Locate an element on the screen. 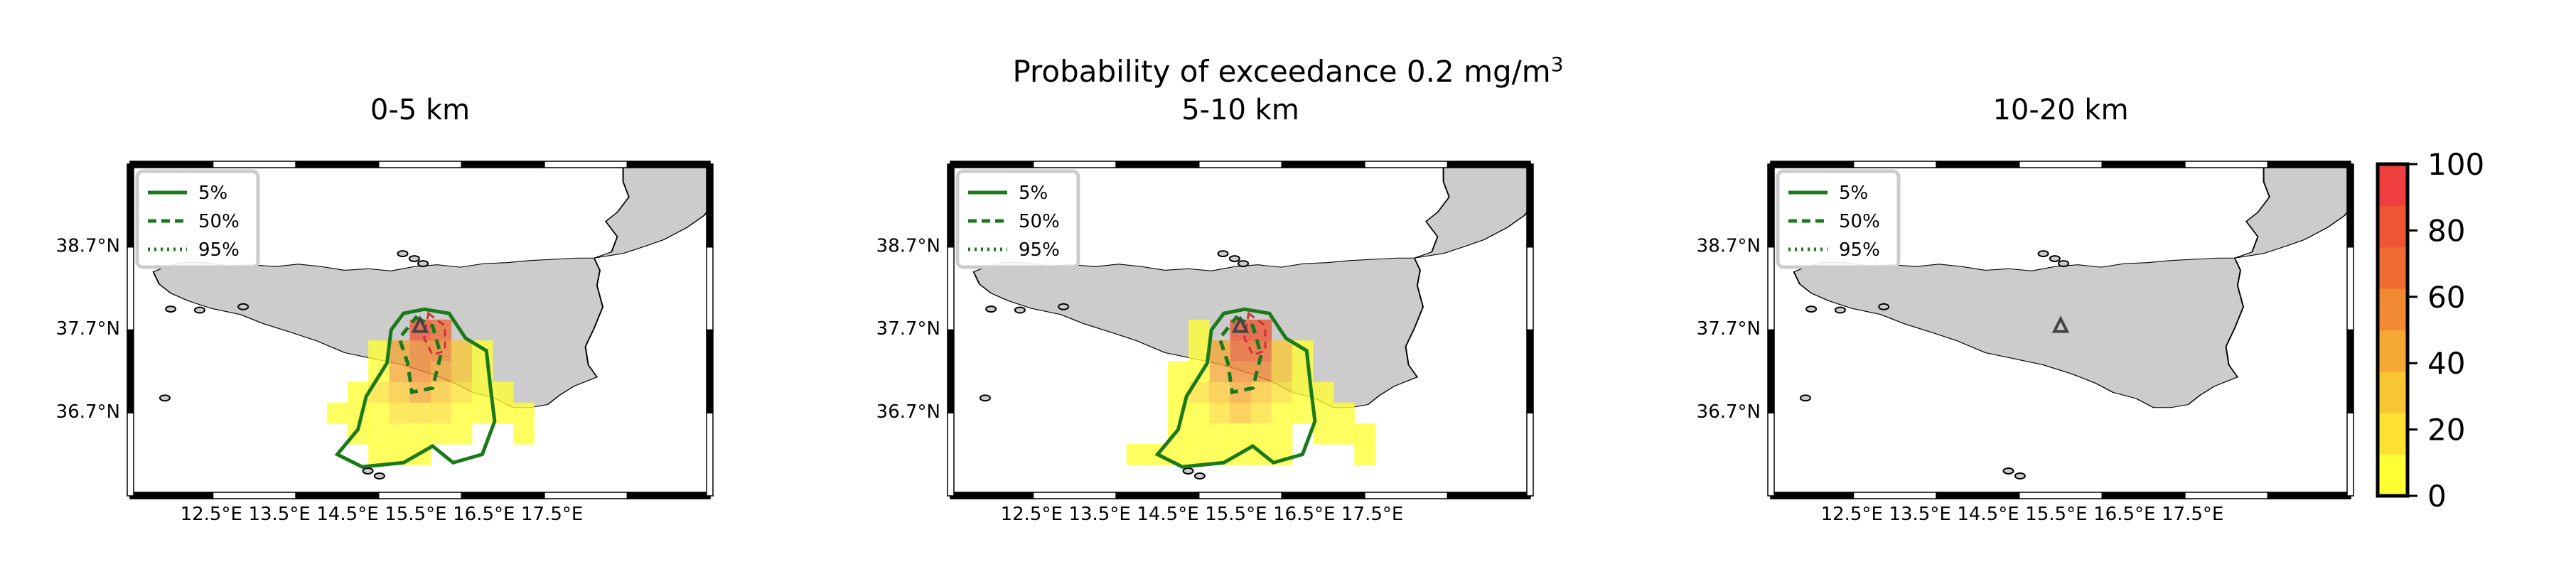 This screenshot has height=574, width=2576. legend: 5% 50% 95% is located at coordinates (197, 219).